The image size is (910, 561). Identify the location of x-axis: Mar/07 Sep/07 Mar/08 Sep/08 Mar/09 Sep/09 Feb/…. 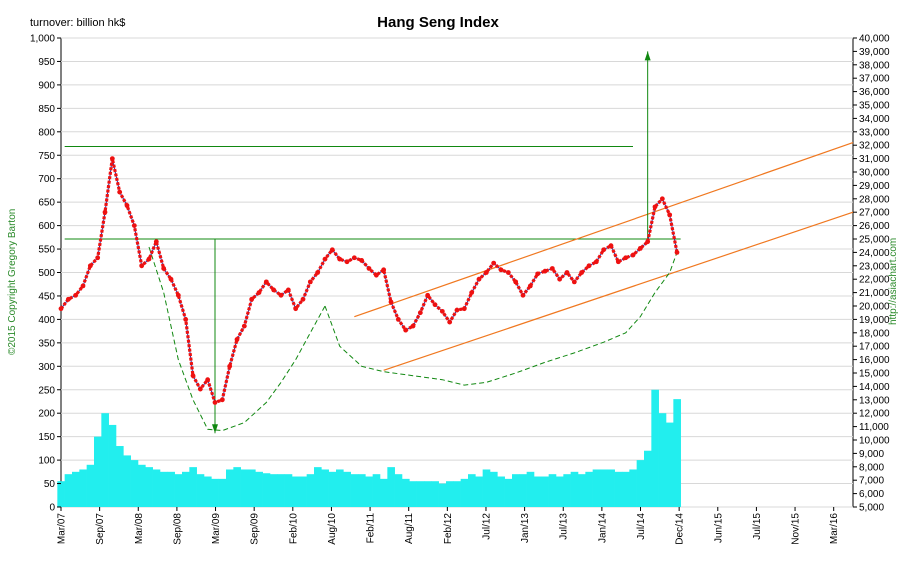
(448, 526).